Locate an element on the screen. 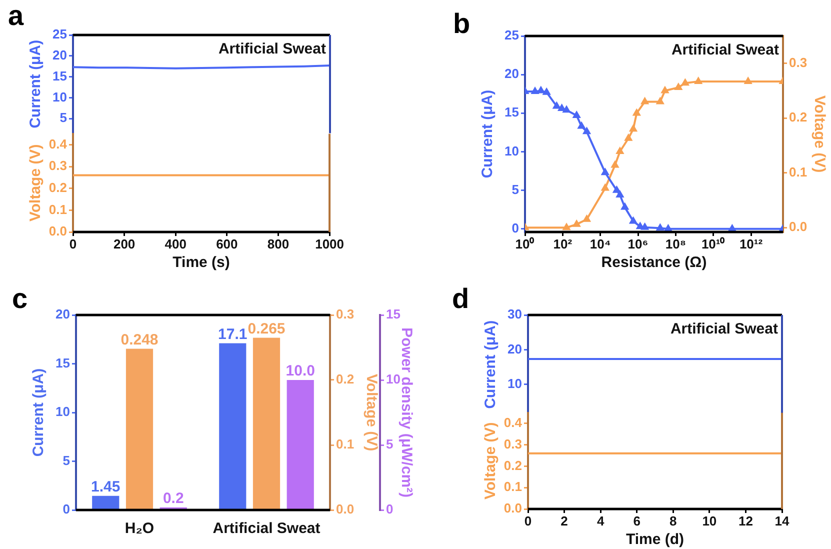 This screenshot has width=831, height=549. x-tick-label: 12 is located at coordinates (745, 520).